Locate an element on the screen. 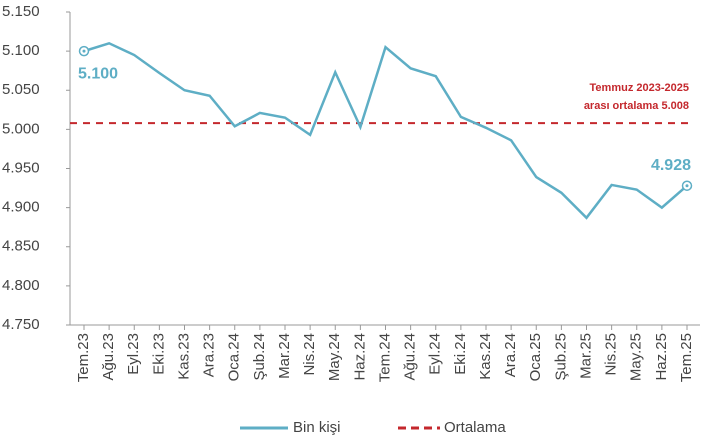 The width and height of the screenshot is (713, 439). x-tick-label: May.24 is located at coordinates (334, 357).